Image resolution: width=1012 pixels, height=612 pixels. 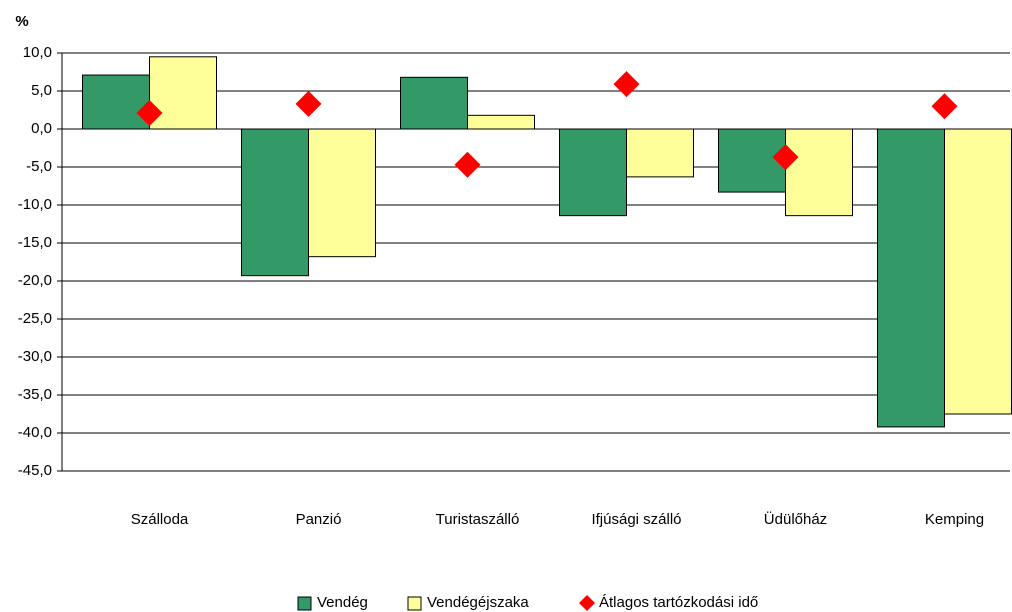 I want to click on legend-label: Vendég, so click(x=342, y=602).